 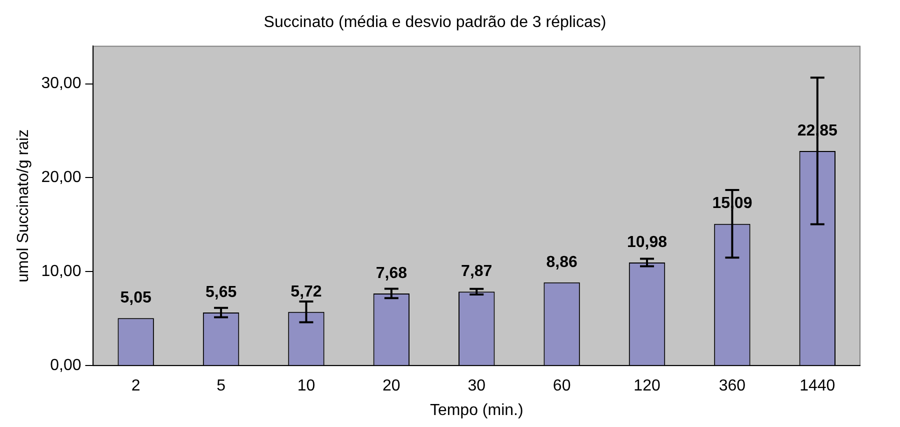 What do you see at coordinates (392, 273) in the screenshot?
I see `data-label: 7,68` at bounding box center [392, 273].